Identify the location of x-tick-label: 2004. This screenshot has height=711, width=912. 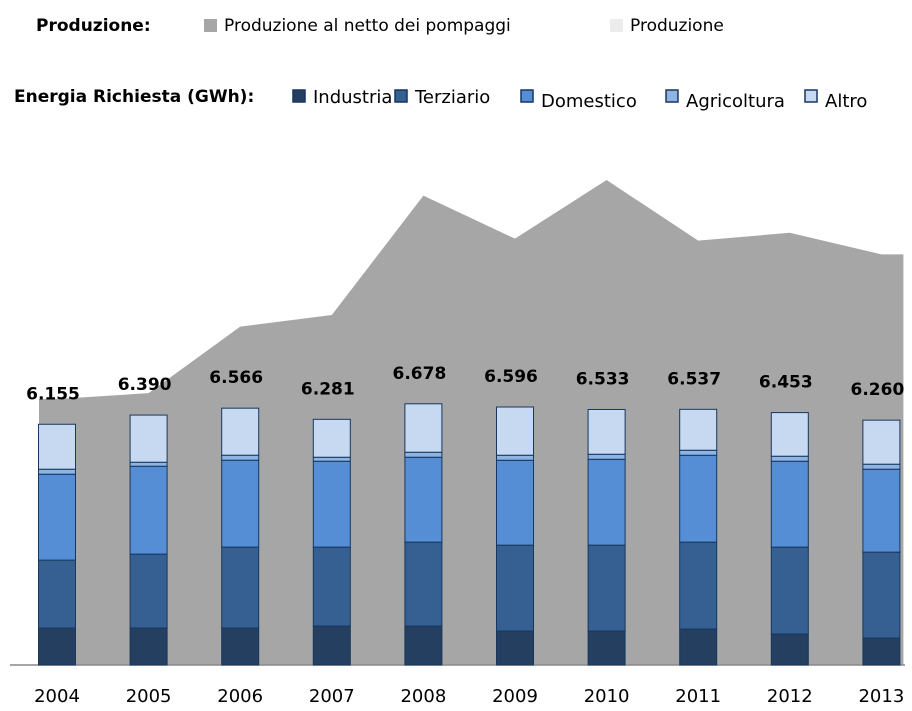
(57, 696).